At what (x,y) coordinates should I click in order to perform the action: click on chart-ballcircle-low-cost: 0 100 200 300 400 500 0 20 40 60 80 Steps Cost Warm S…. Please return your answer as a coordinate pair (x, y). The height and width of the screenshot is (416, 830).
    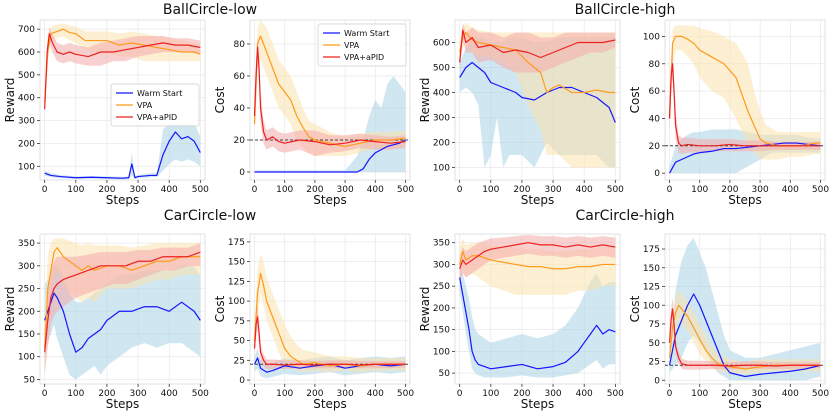
    Looking at the image, I should click on (313, 113).